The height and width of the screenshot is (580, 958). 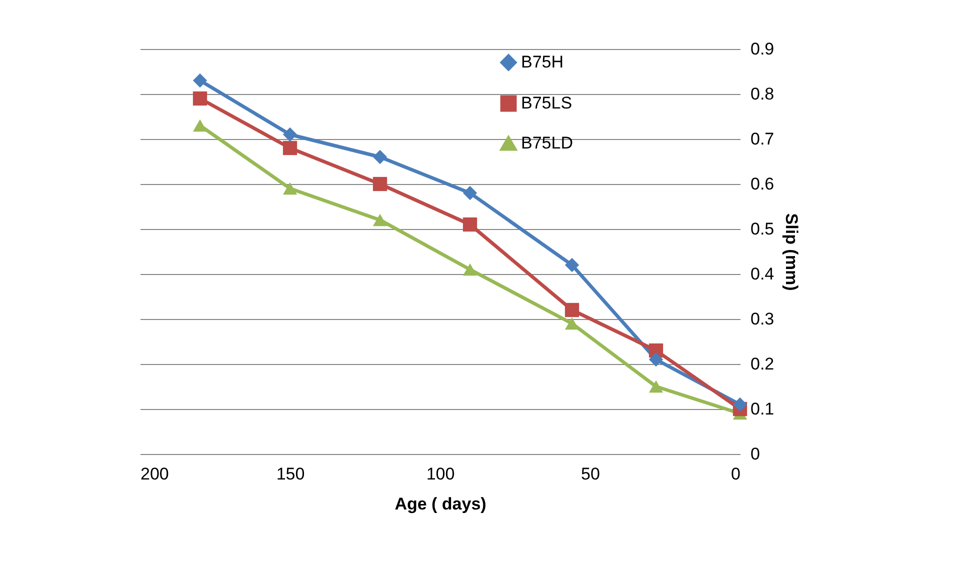 I want to click on y-axis-title: Slip (mm), so click(x=792, y=252).